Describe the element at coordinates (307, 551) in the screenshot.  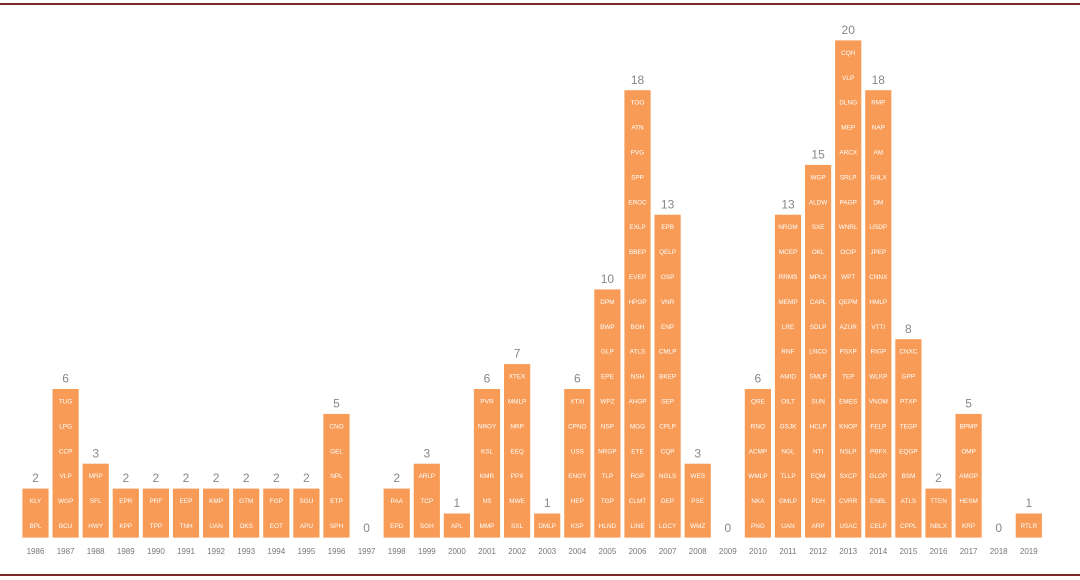
I see `x-tick-label: 1995` at that location.